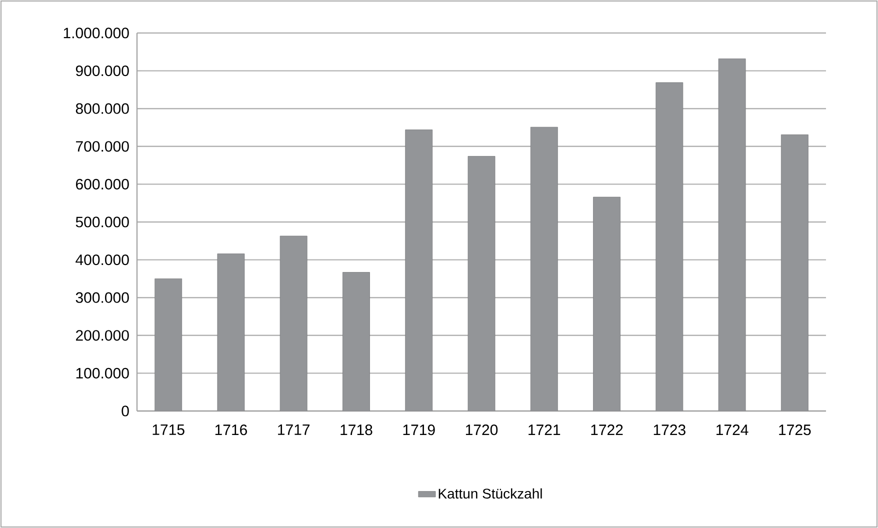 The image size is (878, 528). Describe the element at coordinates (294, 429) in the screenshot. I see `x-tick-label: 1717` at that location.